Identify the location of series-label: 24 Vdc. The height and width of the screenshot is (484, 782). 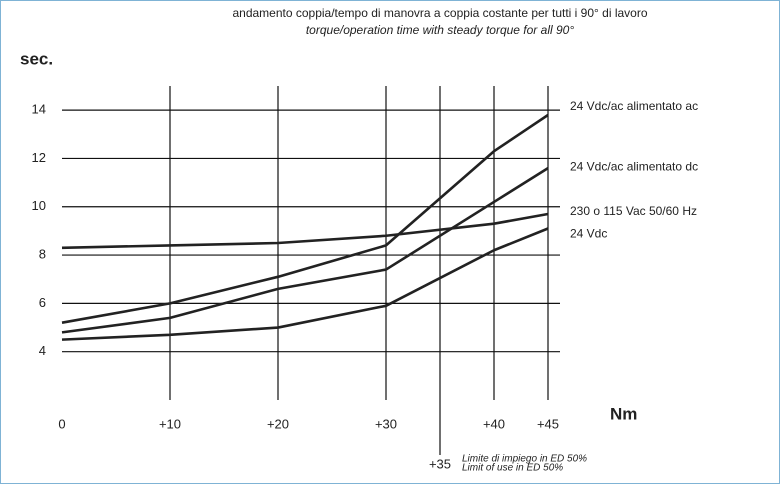
(588, 234).